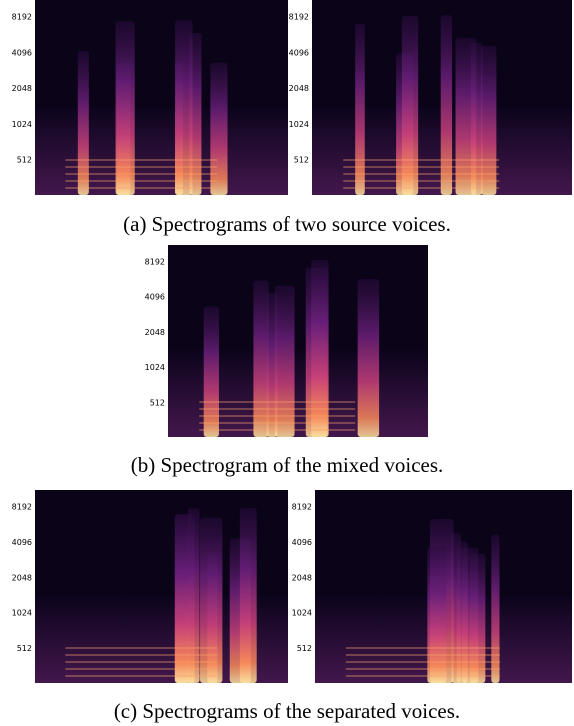 This screenshot has width=574, height=726. What do you see at coordinates (287, 224) in the screenshot?
I see `caption: (a) Spectrograms of two source voices.` at bounding box center [287, 224].